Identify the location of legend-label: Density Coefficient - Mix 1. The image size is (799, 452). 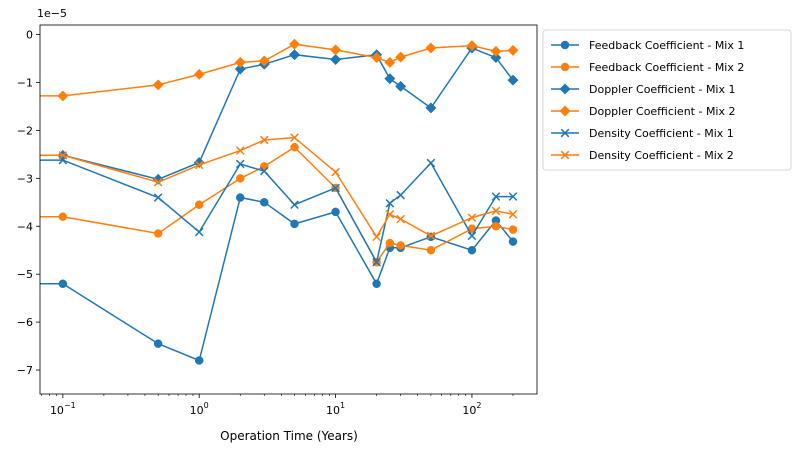
(661, 133).